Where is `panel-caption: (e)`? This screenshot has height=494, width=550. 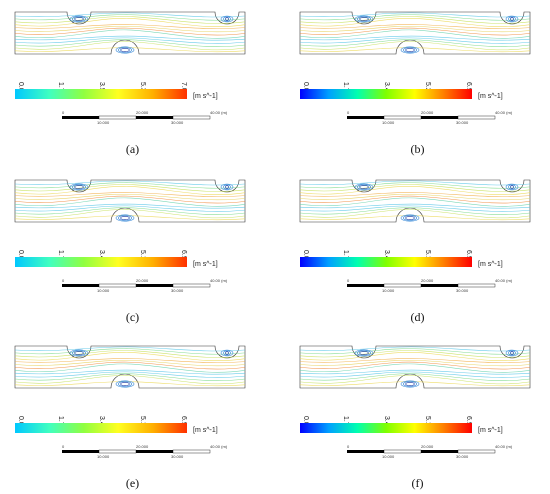 panel-caption: (e) is located at coordinates (132, 483).